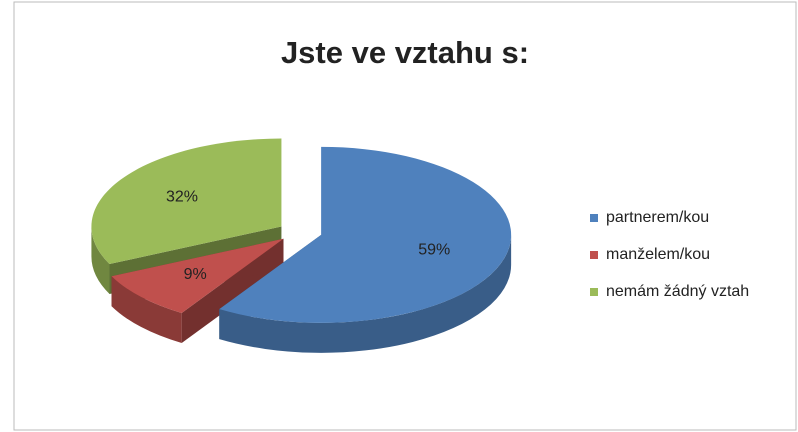 This screenshot has height=432, width=798. What do you see at coordinates (657, 217) in the screenshot?
I see `legend-label: partnerem/kou` at bounding box center [657, 217].